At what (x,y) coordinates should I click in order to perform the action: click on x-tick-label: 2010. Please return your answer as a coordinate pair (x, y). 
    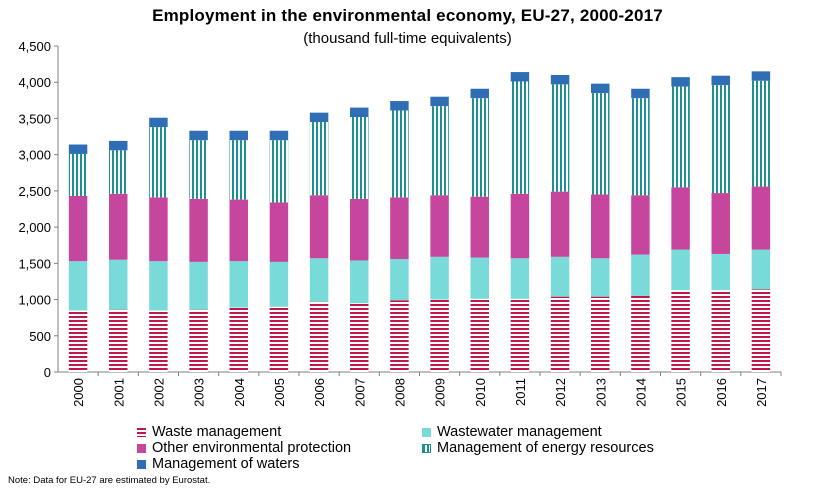
    Looking at the image, I should click on (480, 392).